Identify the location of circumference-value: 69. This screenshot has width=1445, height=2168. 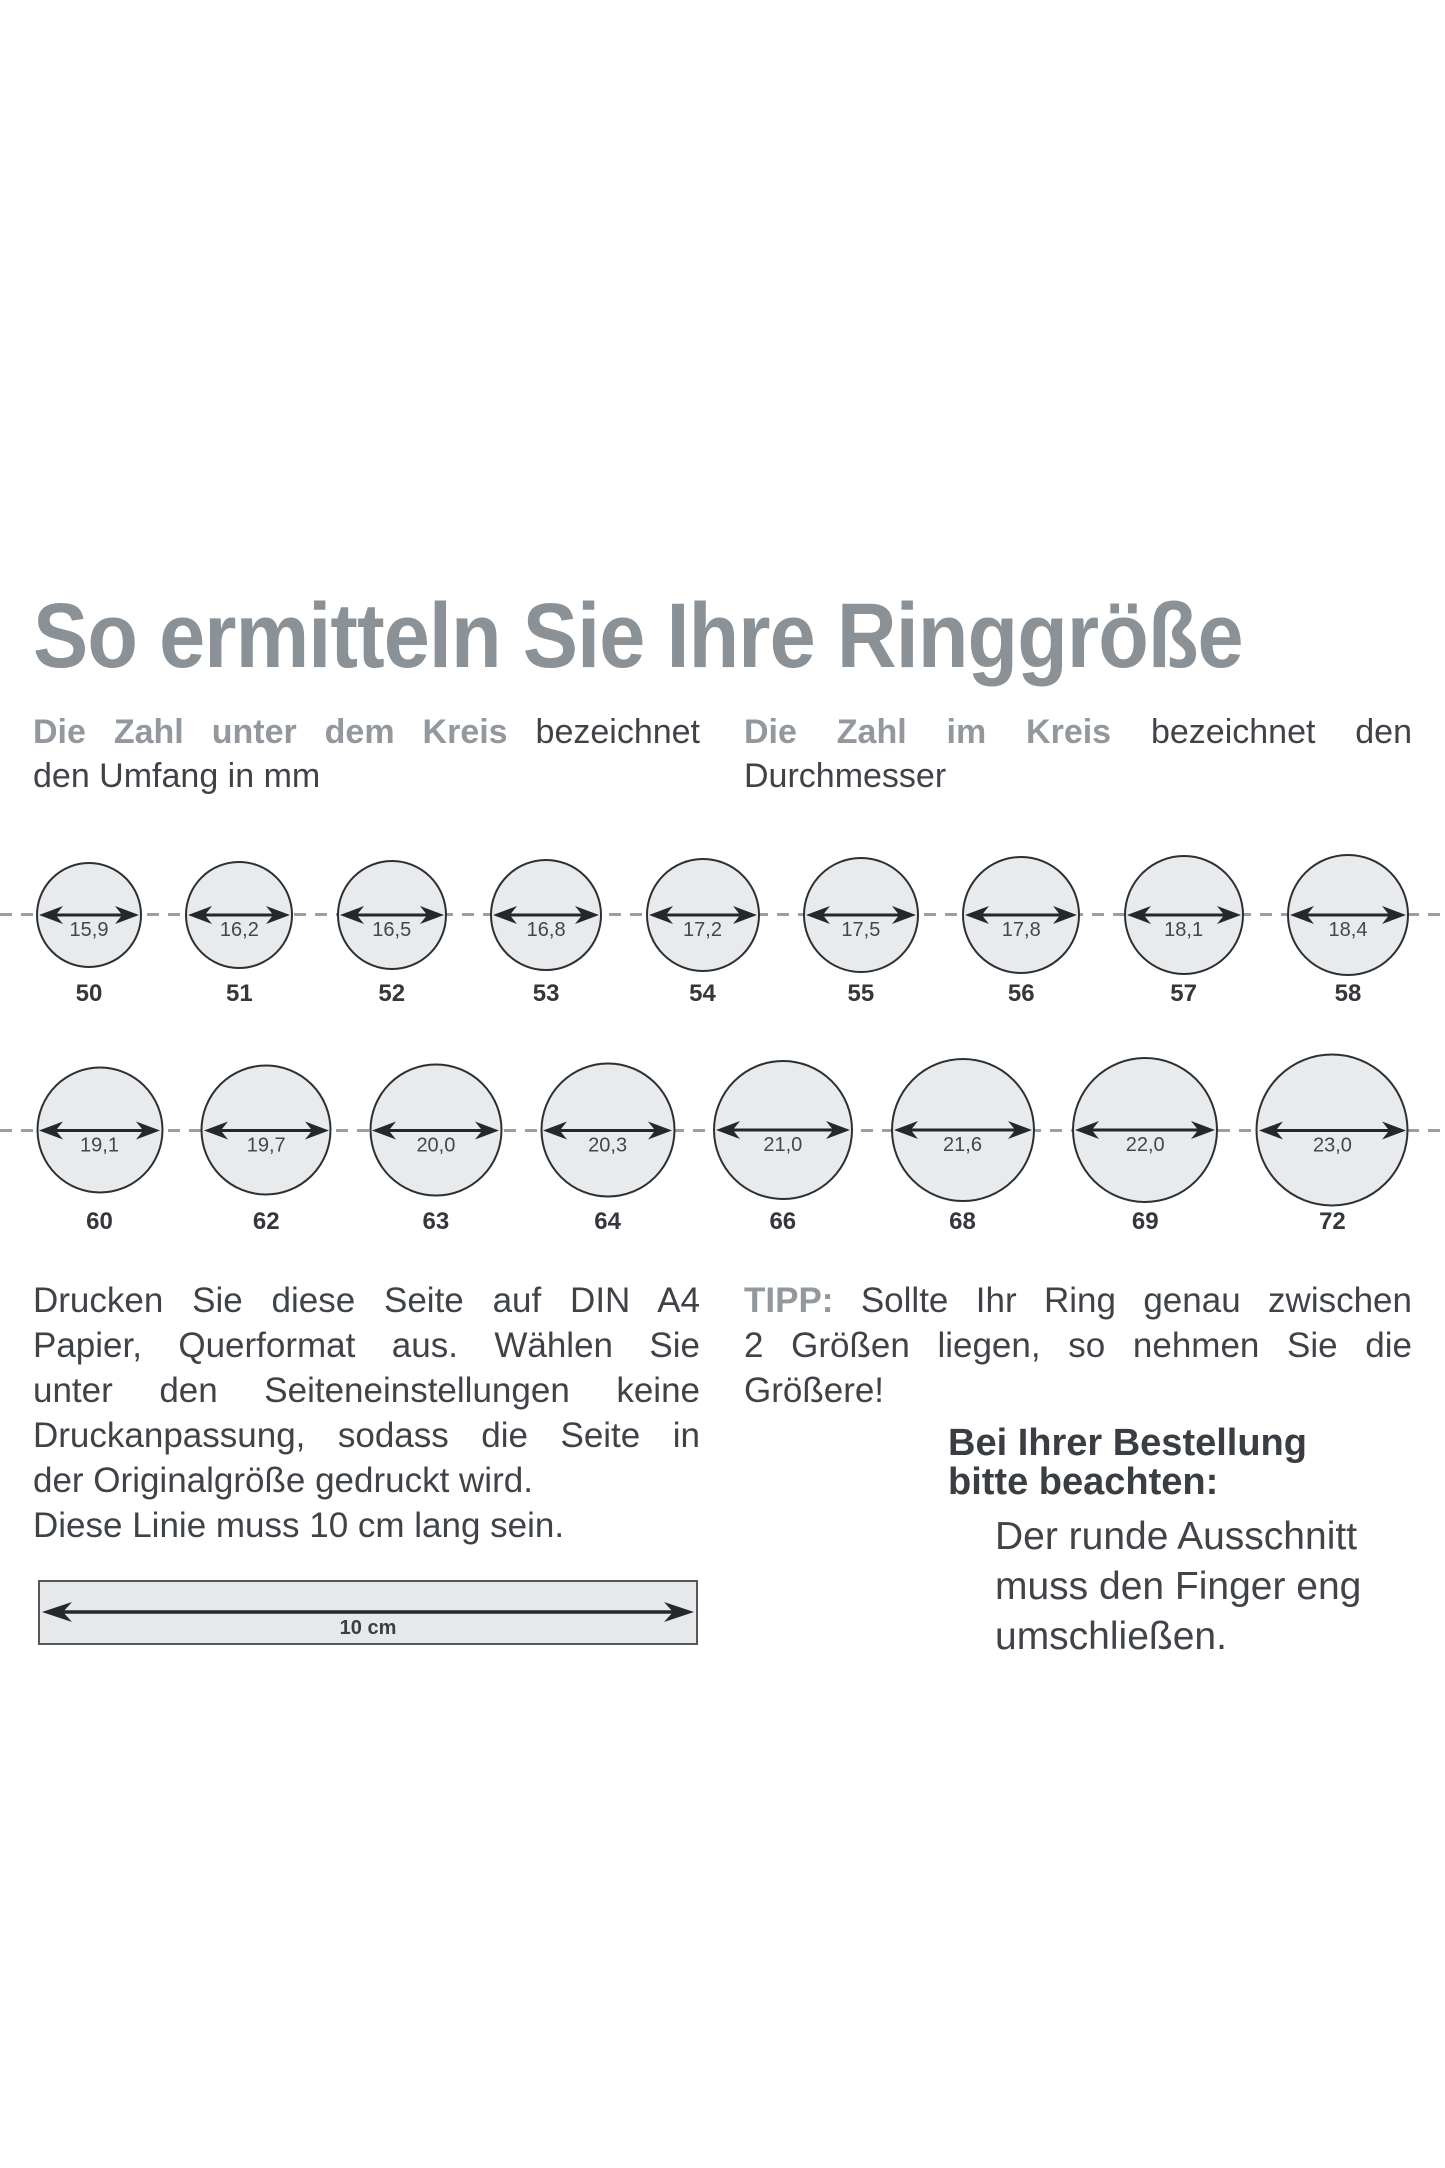
(1145, 1221).